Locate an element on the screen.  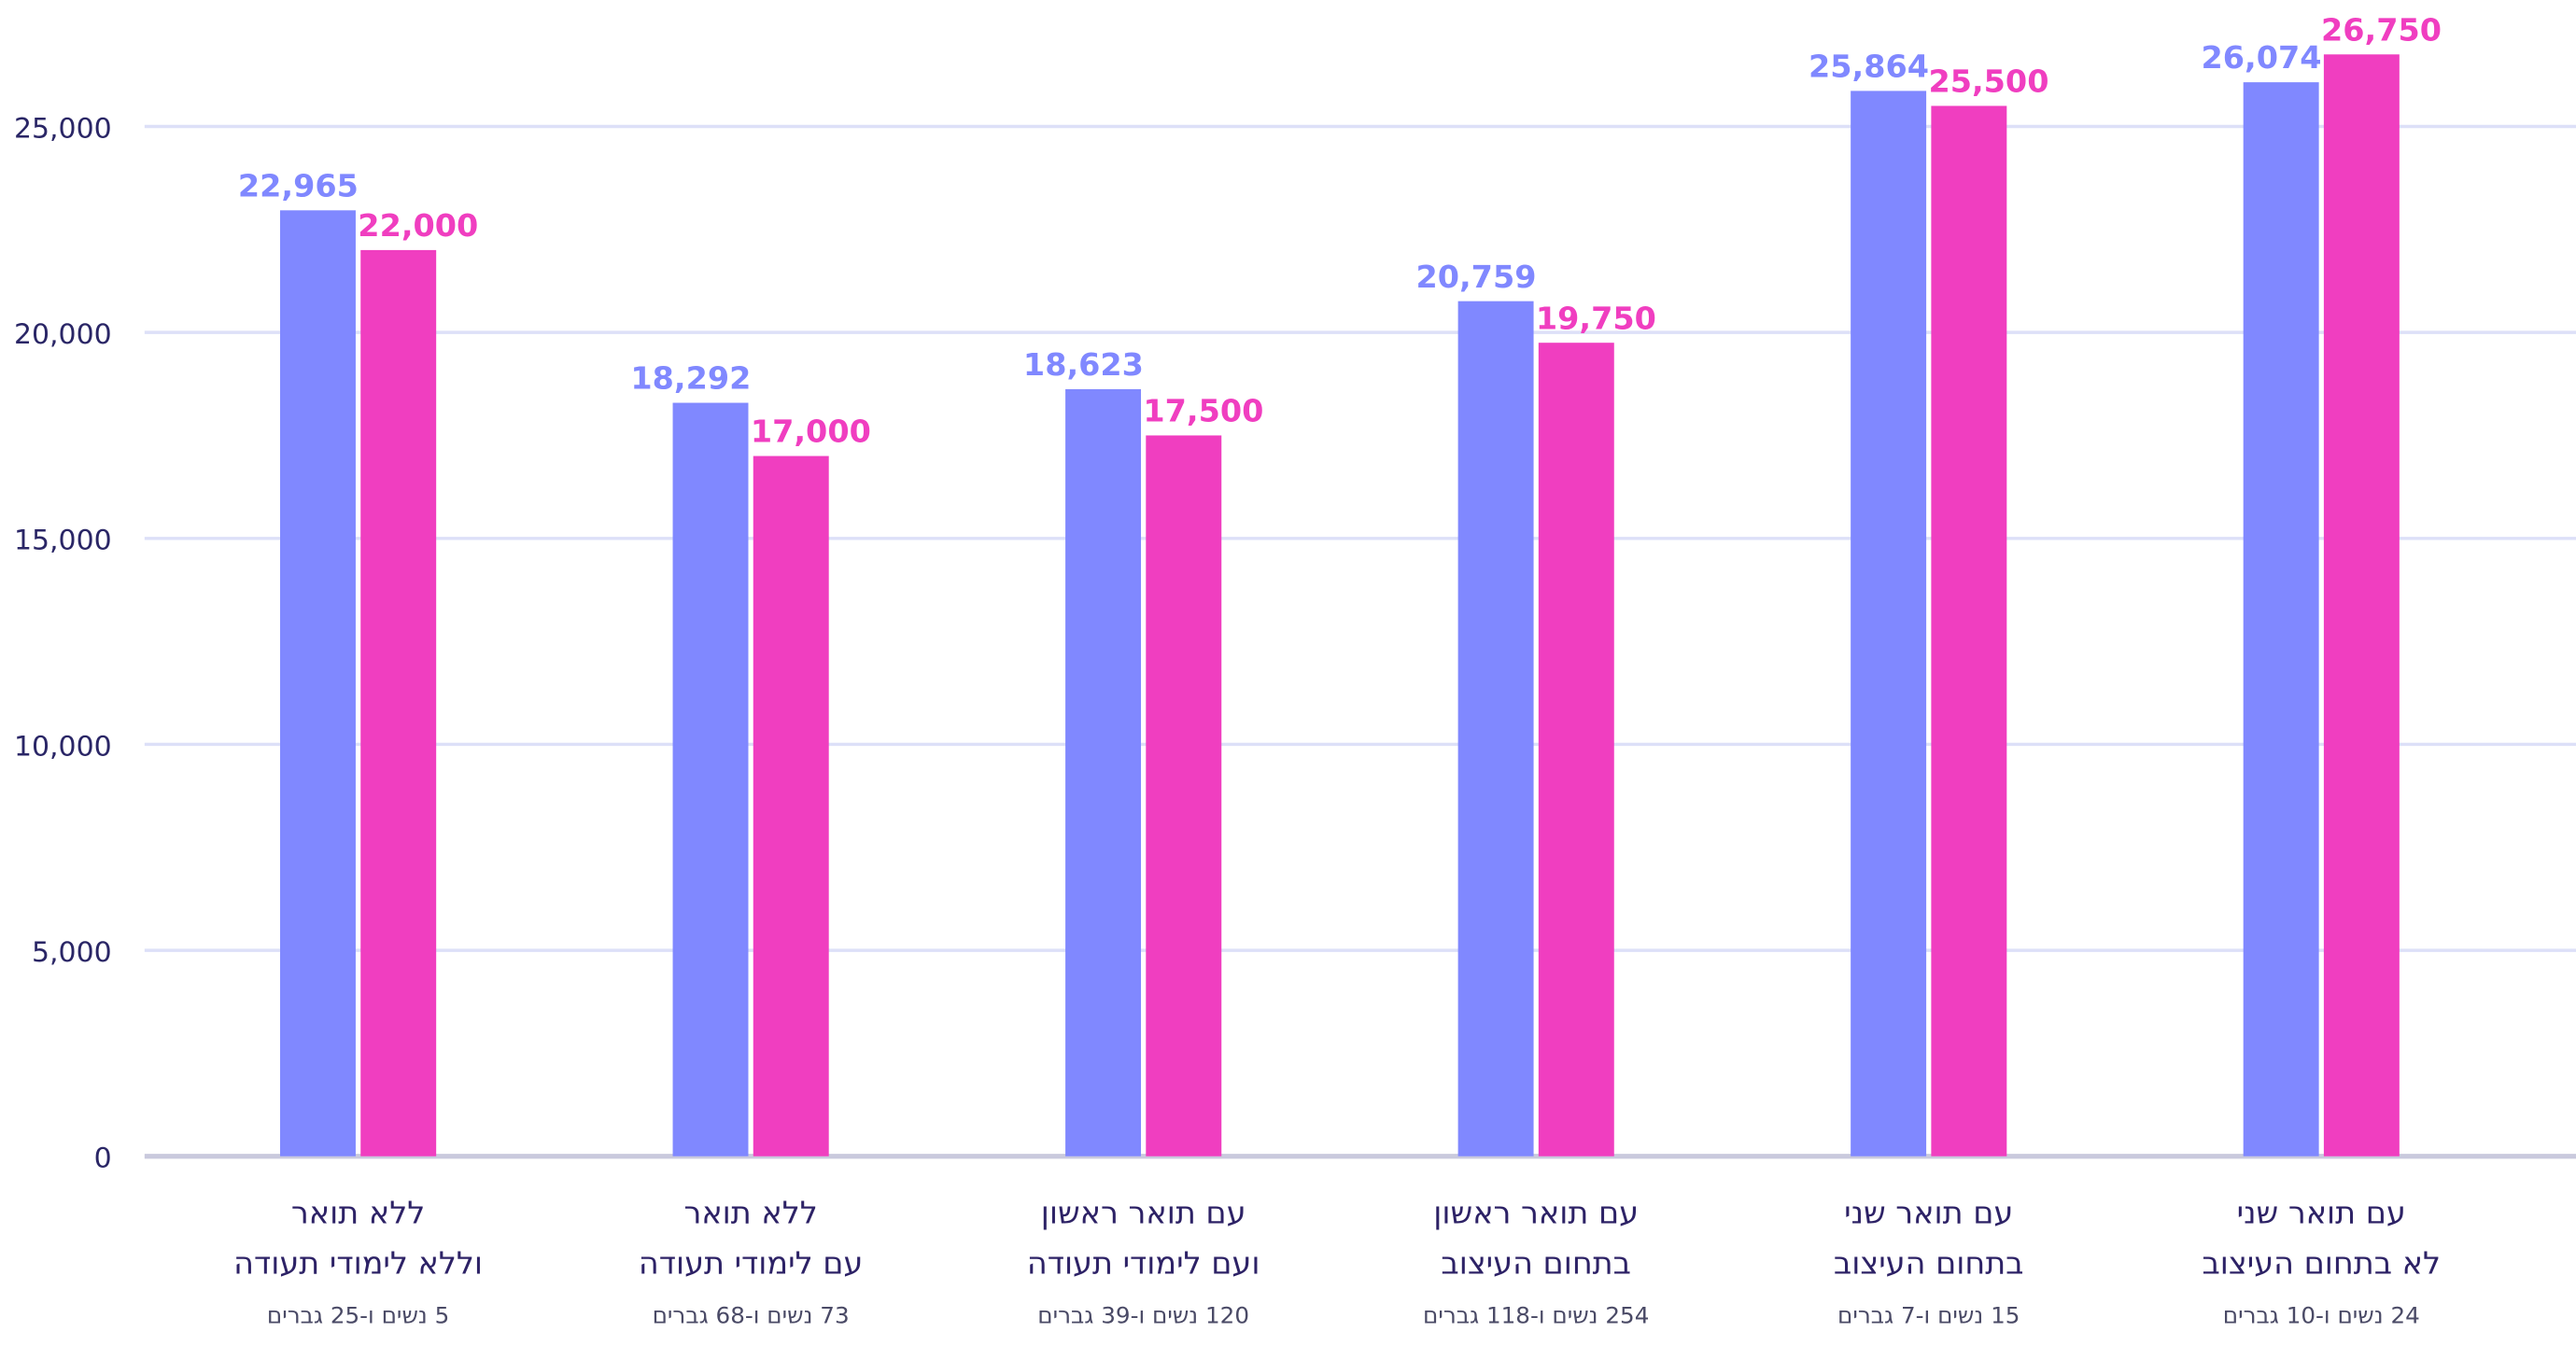
value-label: 18,292 is located at coordinates (690, 378).